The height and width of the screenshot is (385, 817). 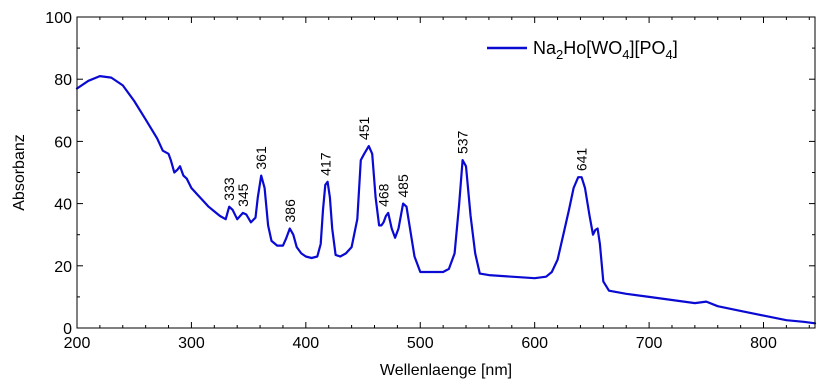 I want to click on x-tick-label: 400, so click(x=305, y=343).